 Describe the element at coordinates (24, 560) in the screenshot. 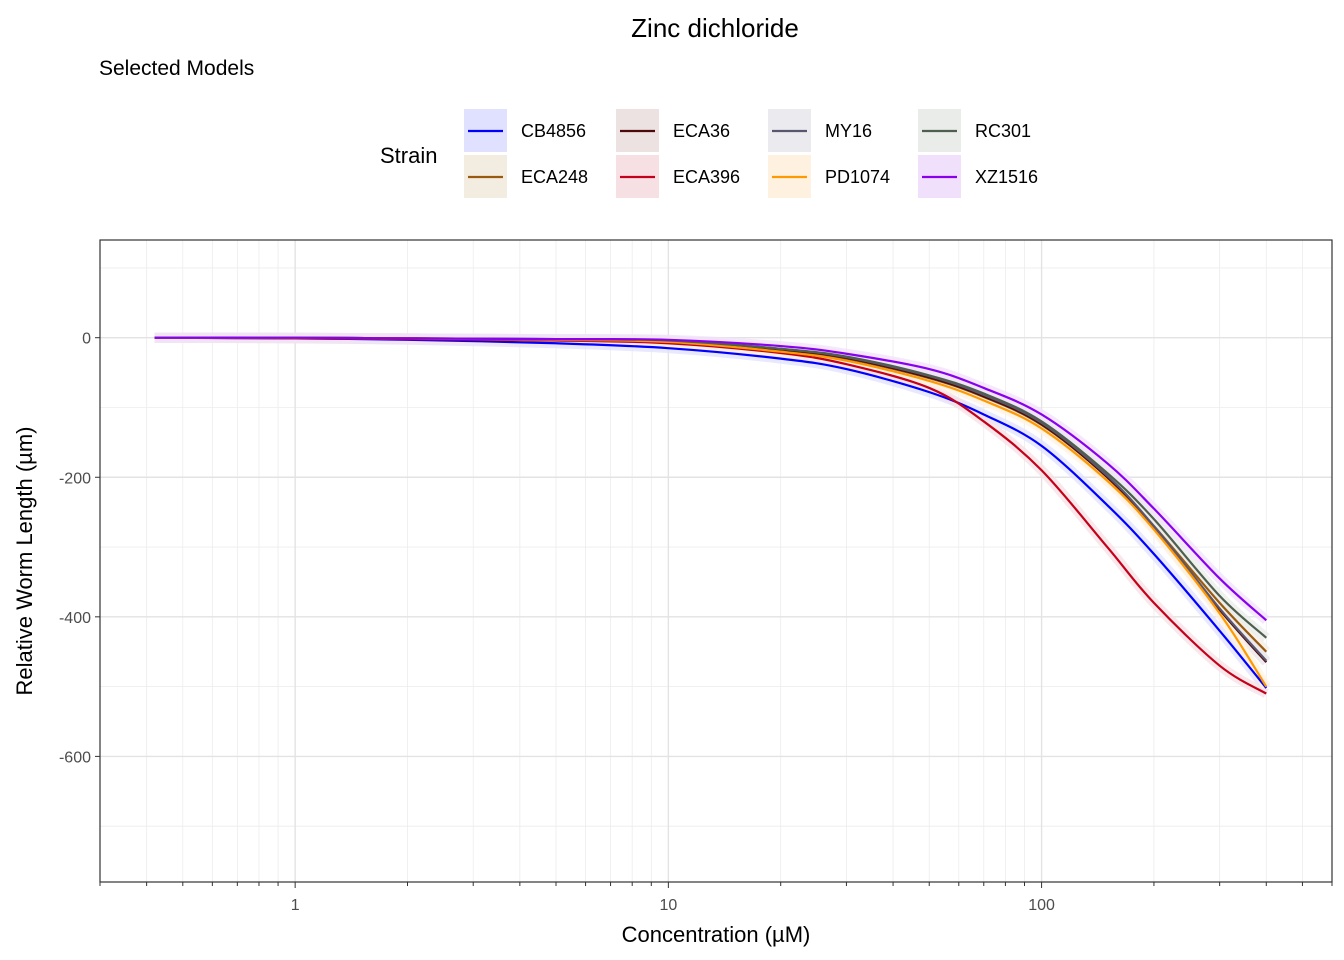

I see `y-axis-title: Relative Worm Length (µm)` at that location.